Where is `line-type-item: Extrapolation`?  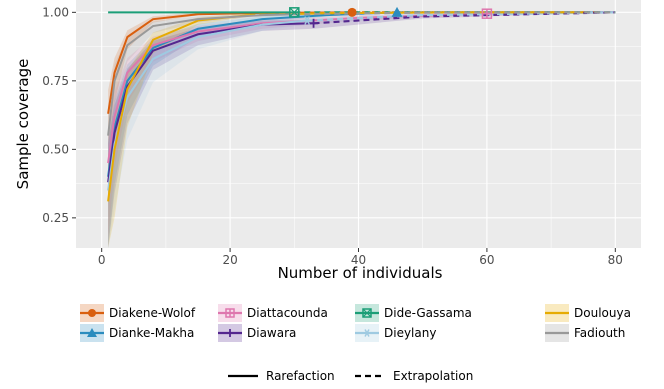
line-type-item: Extrapolation is located at coordinates (414, 376).